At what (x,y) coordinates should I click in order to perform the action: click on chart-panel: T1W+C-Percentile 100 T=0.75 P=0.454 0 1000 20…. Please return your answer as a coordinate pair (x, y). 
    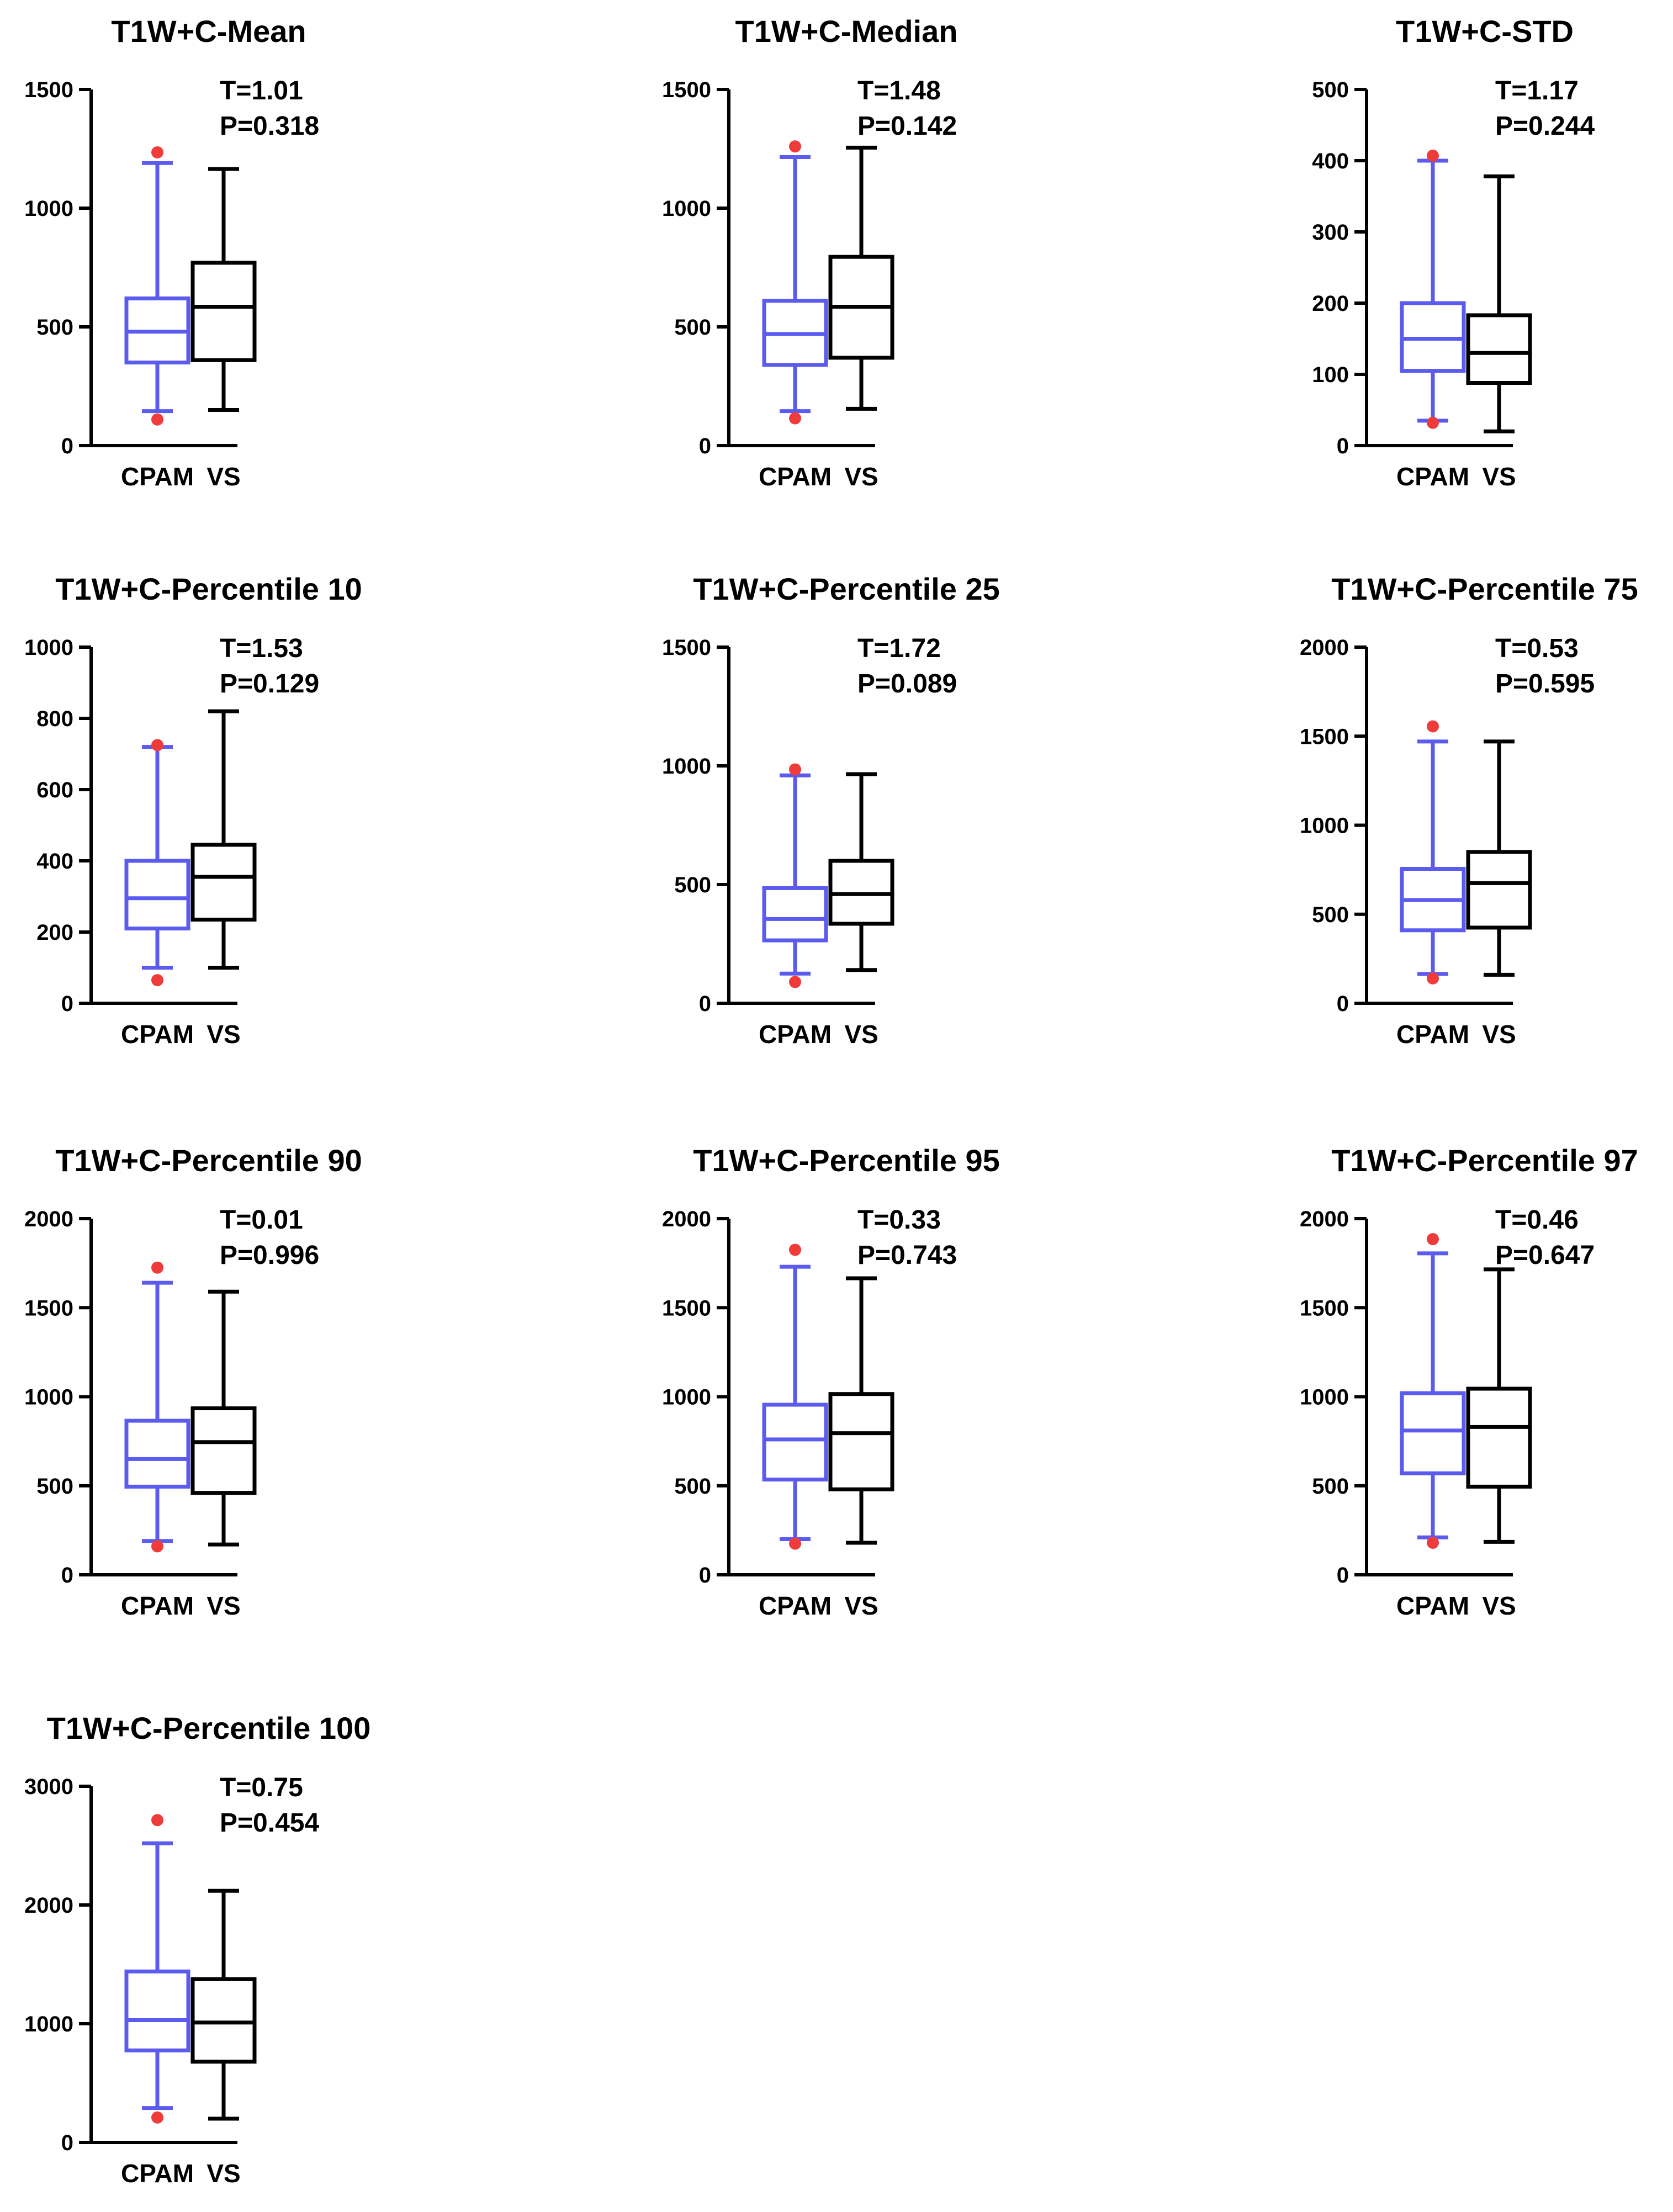
    Looking at the image, I should click on (197, 1949).